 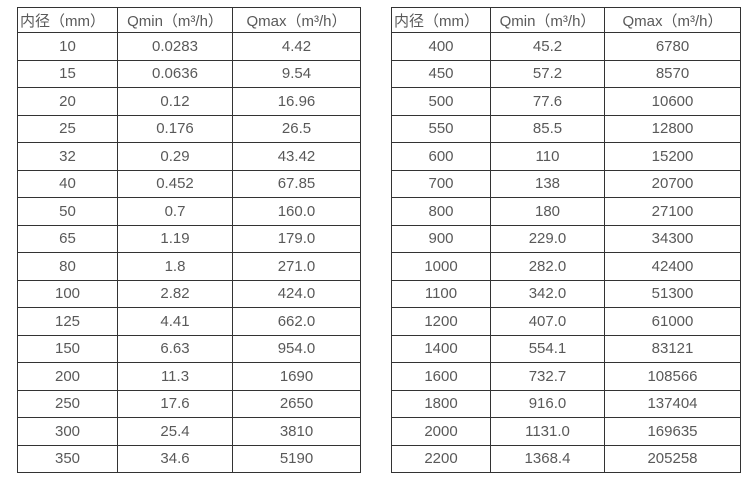 What do you see at coordinates (175, 403) in the screenshot?
I see `table-cell: 17.6` at bounding box center [175, 403].